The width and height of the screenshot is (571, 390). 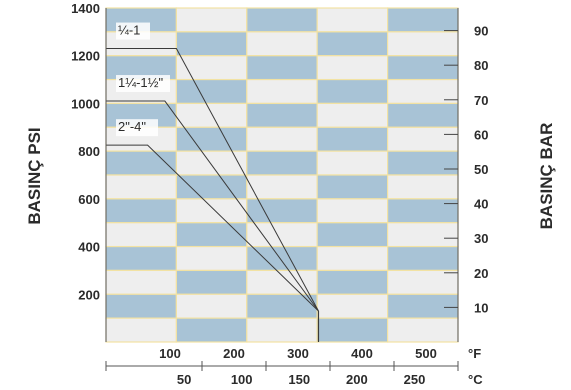 I want to click on f-tick-label: 400, so click(x=362, y=353).